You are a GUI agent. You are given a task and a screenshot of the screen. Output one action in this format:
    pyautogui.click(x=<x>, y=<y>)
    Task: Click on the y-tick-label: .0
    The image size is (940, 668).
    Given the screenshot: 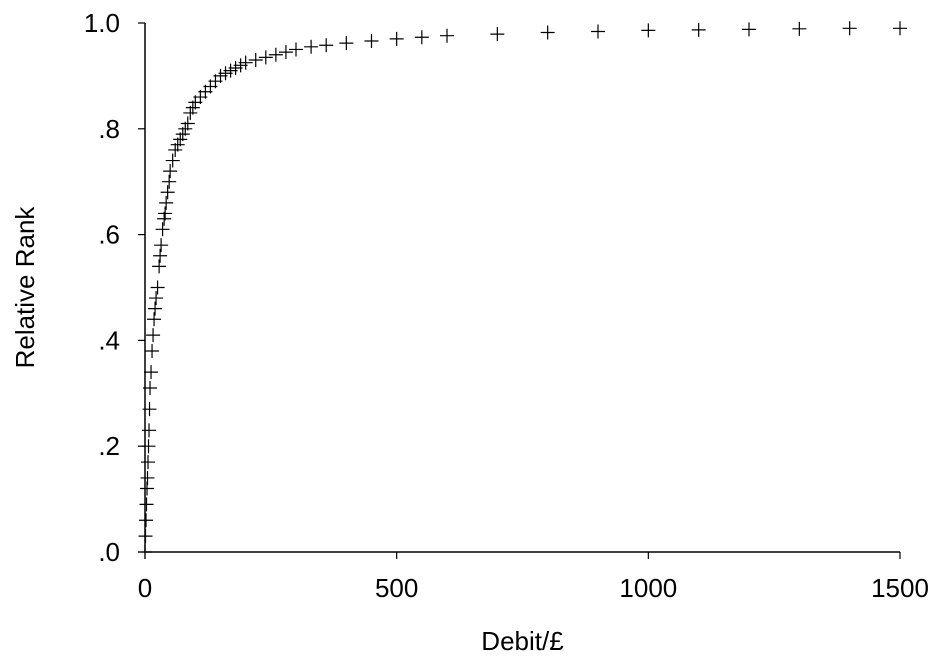 What is the action you would take?
    pyautogui.click(x=109, y=552)
    